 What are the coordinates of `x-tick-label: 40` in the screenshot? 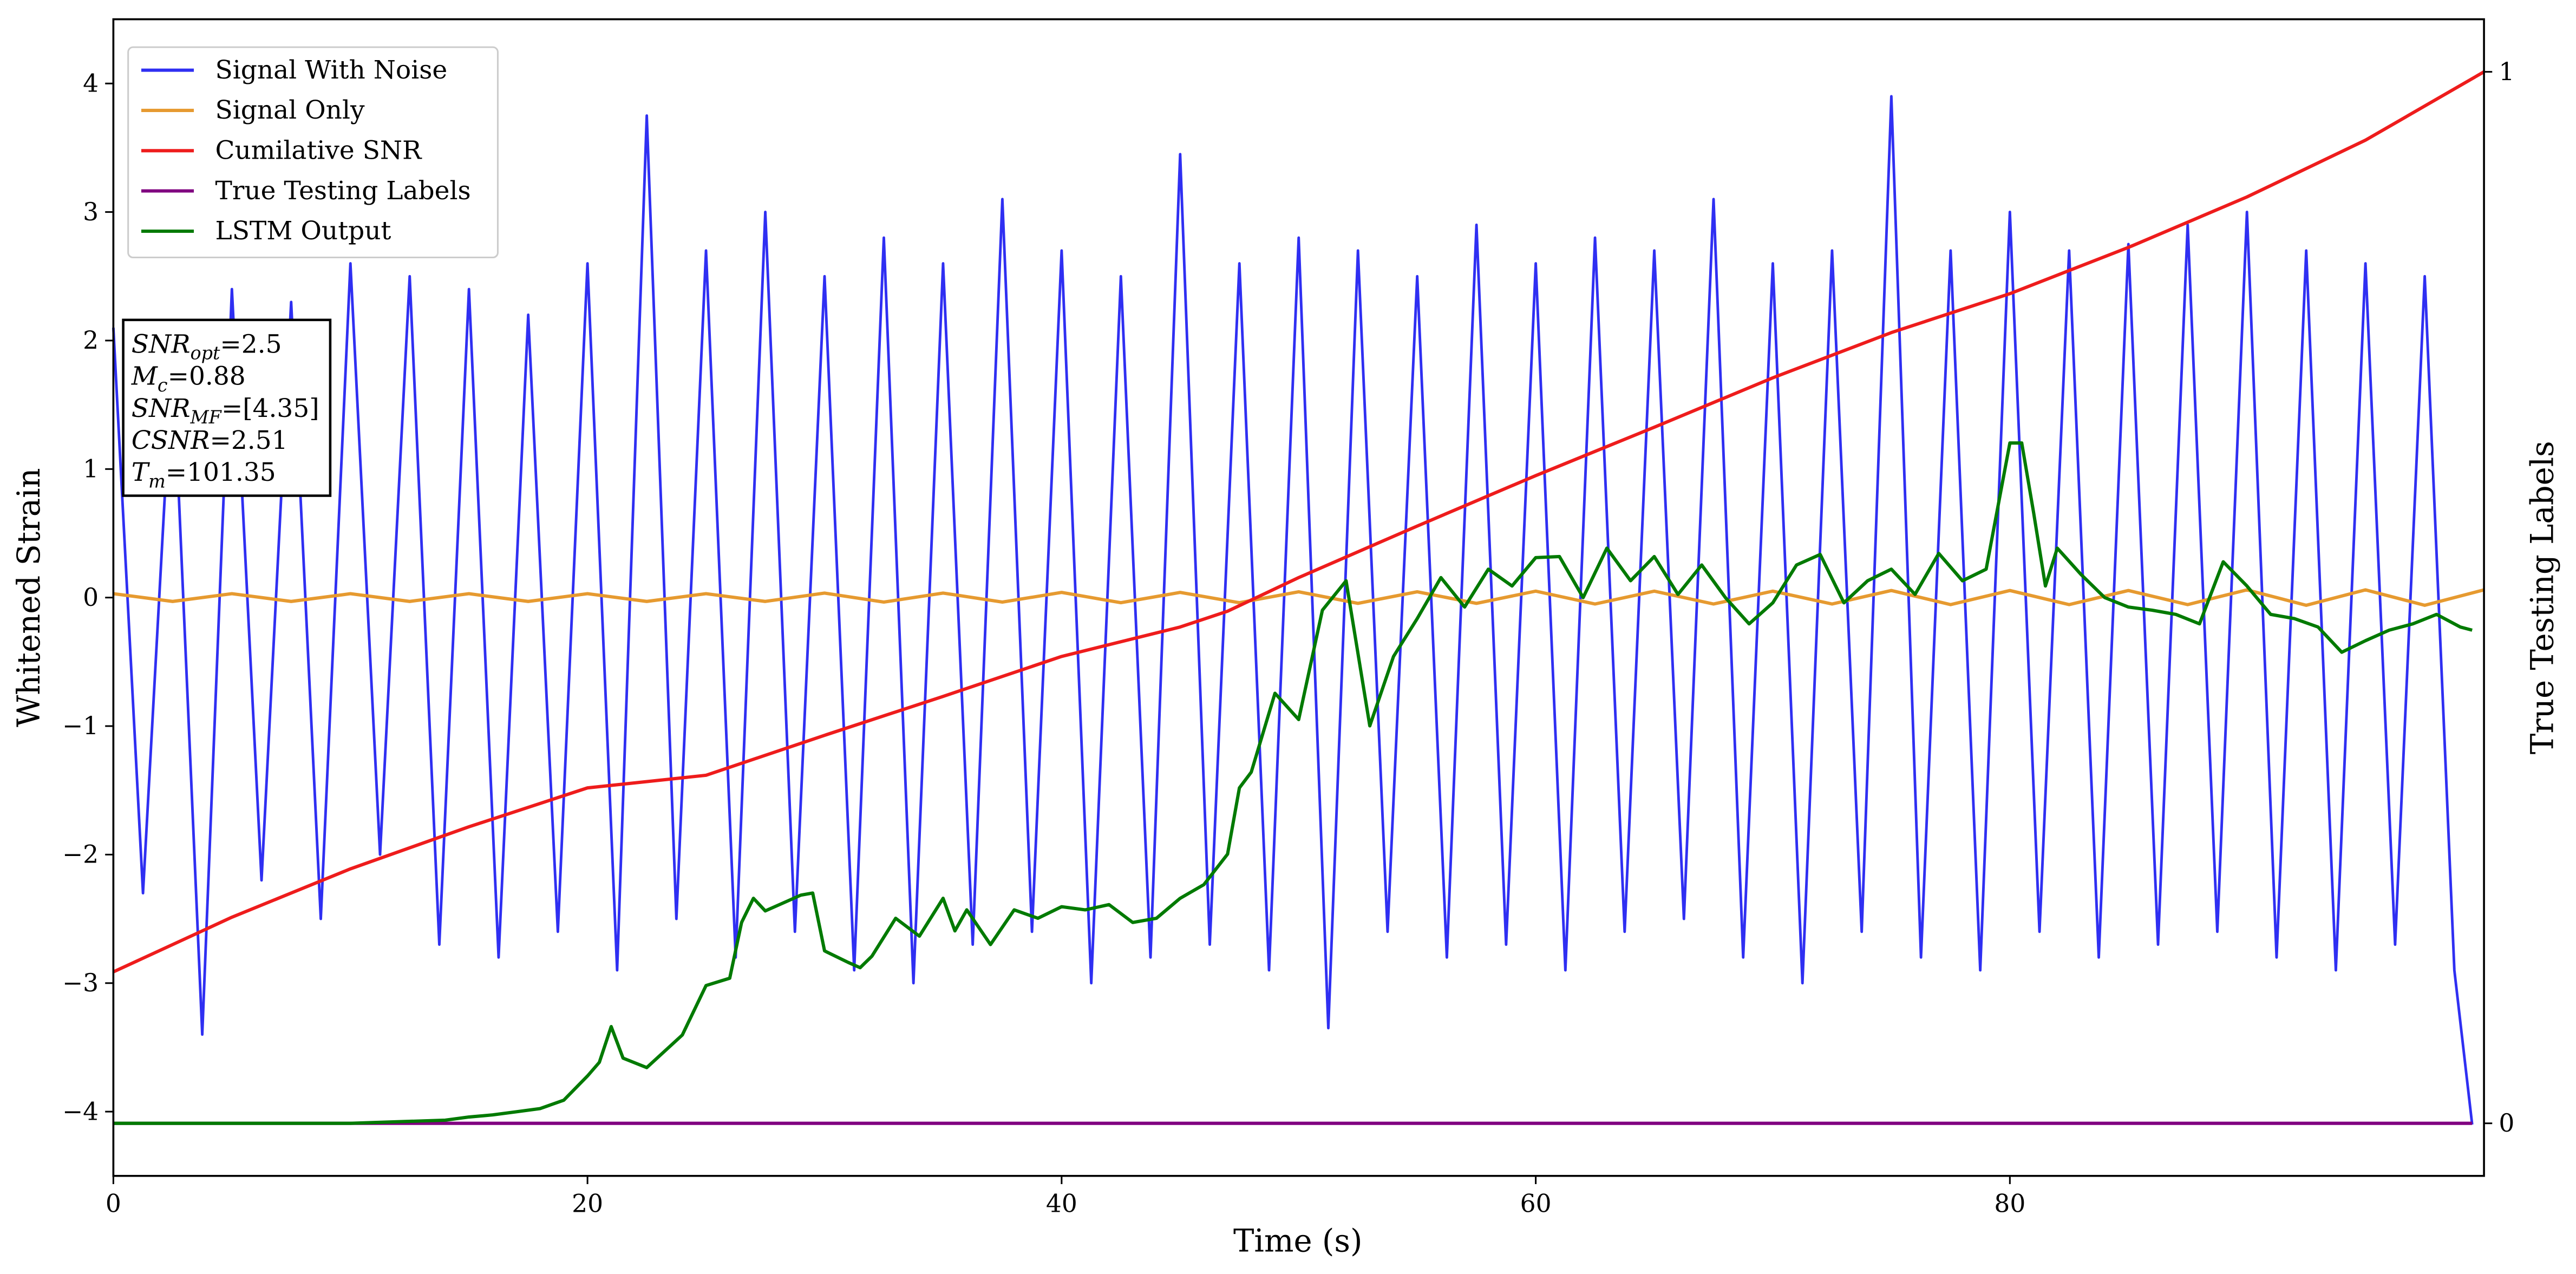 It's located at (1061, 1204).